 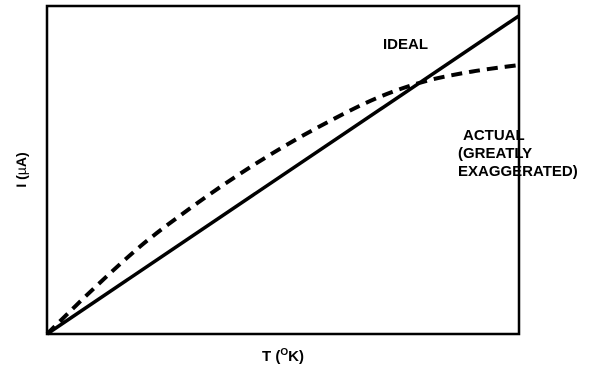 What do you see at coordinates (405, 44) in the screenshot?
I see `series-label-ideal: IDEAL` at bounding box center [405, 44].